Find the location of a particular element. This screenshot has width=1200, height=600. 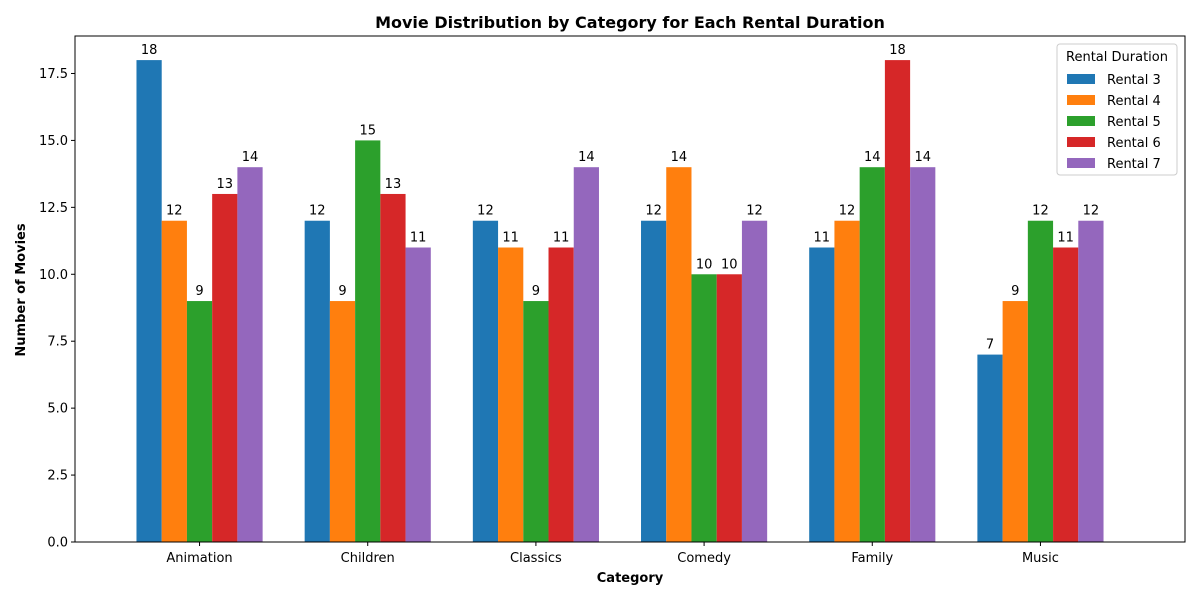

bar-rental-6-animation is located at coordinates (225, 367).